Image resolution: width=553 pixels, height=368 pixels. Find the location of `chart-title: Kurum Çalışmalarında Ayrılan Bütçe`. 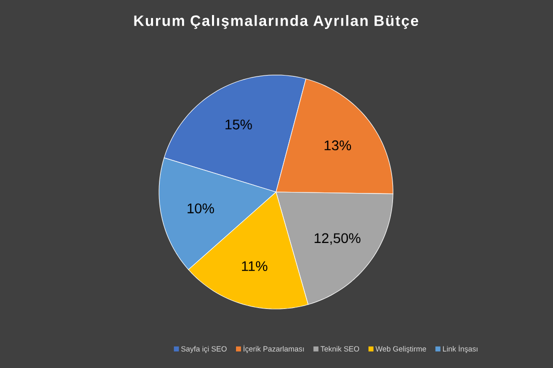

chart-title: Kurum Çalışmalarında Ayrılan Bütçe is located at coordinates (276, 22).